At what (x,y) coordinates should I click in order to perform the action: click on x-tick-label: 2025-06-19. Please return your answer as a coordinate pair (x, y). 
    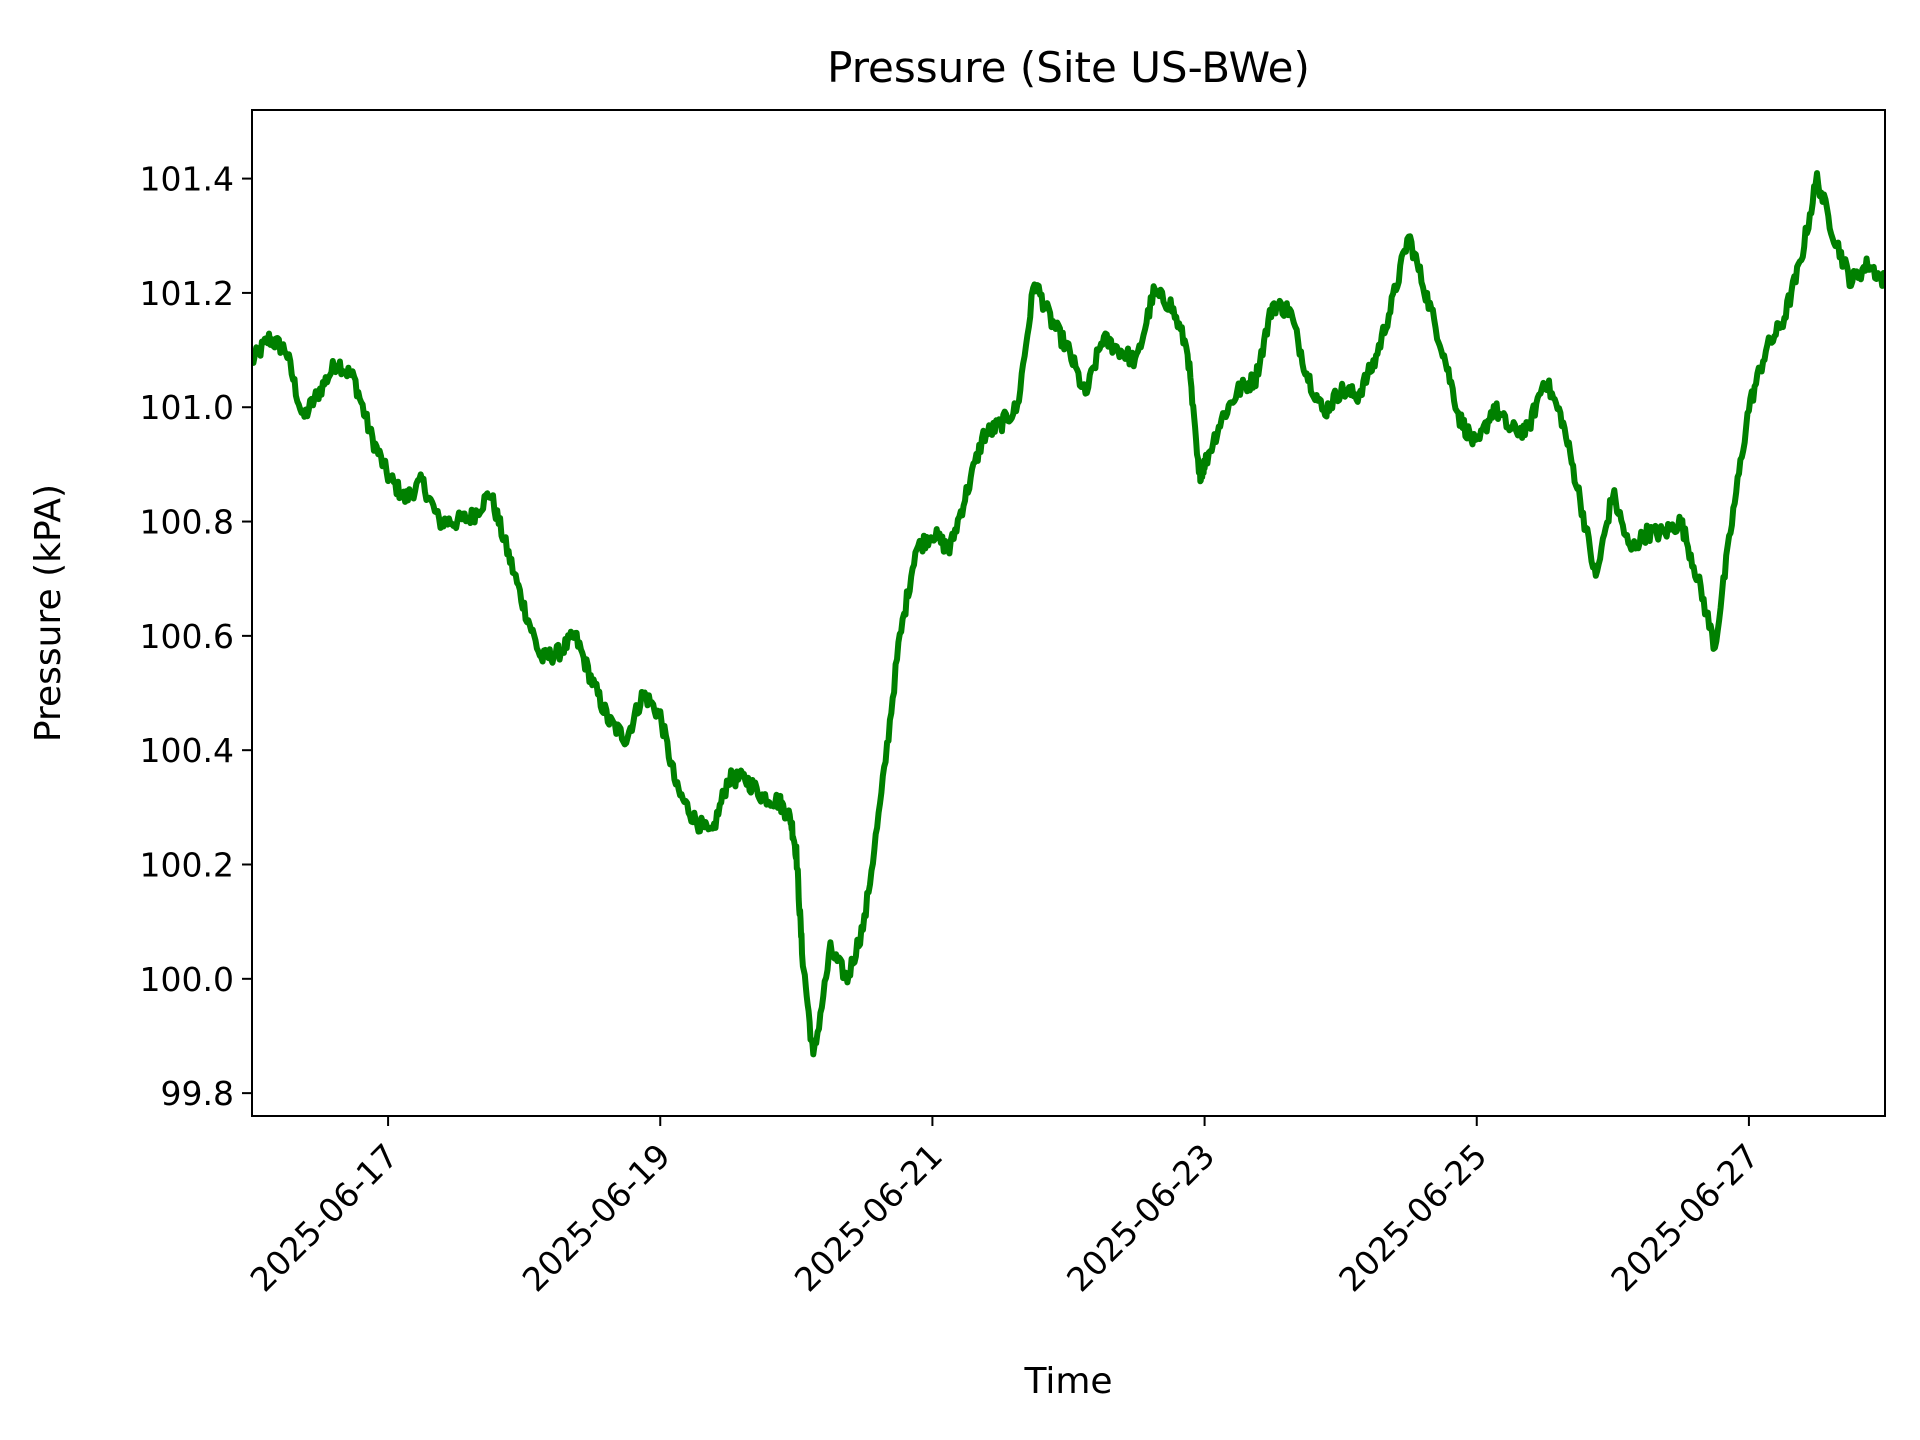
    Looking at the image, I should click on (596, 1217).